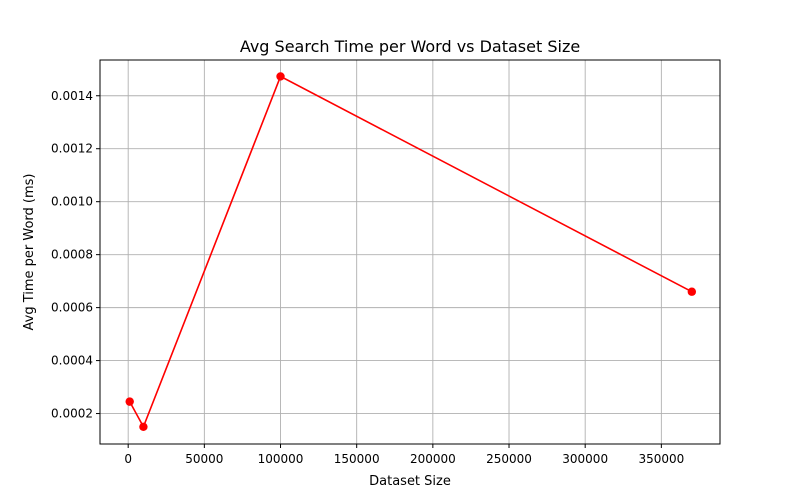 This screenshot has height=500, width=800. Describe the element at coordinates (72, 96) in the screenshot. I see `y-tick-label: 0.0014` at that location.